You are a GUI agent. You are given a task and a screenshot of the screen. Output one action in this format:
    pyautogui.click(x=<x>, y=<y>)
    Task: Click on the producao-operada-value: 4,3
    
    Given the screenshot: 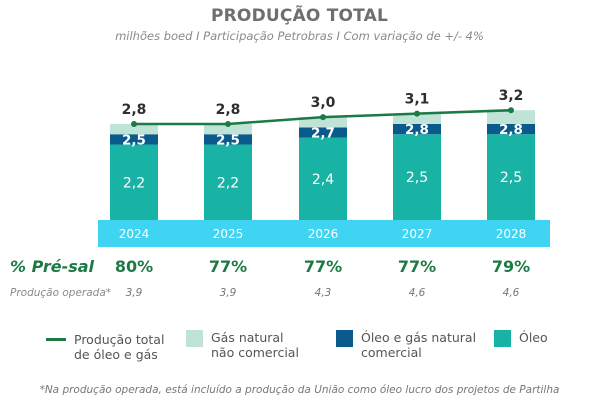 What is the action you would take?
    pyautogui.click(x=323, y=293)
    